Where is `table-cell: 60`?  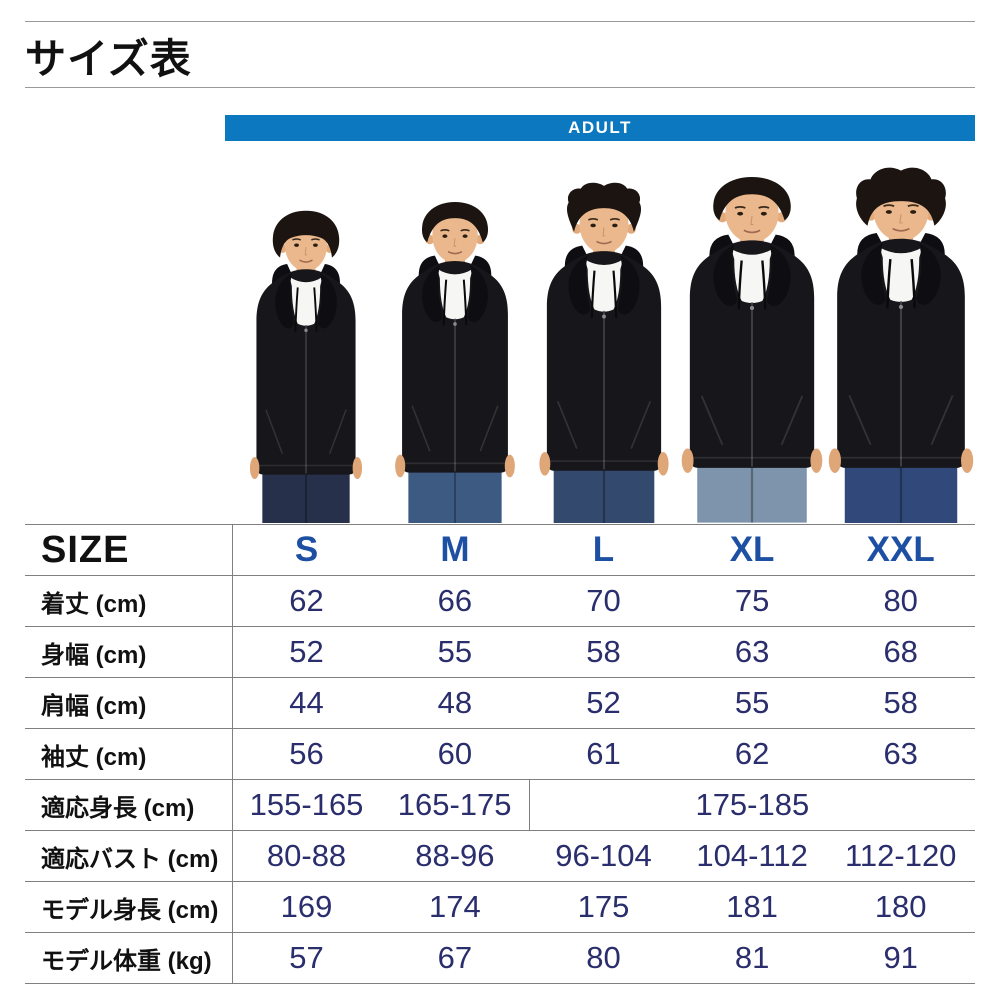
table-cell: 60 is located at coordinates (455, 754).